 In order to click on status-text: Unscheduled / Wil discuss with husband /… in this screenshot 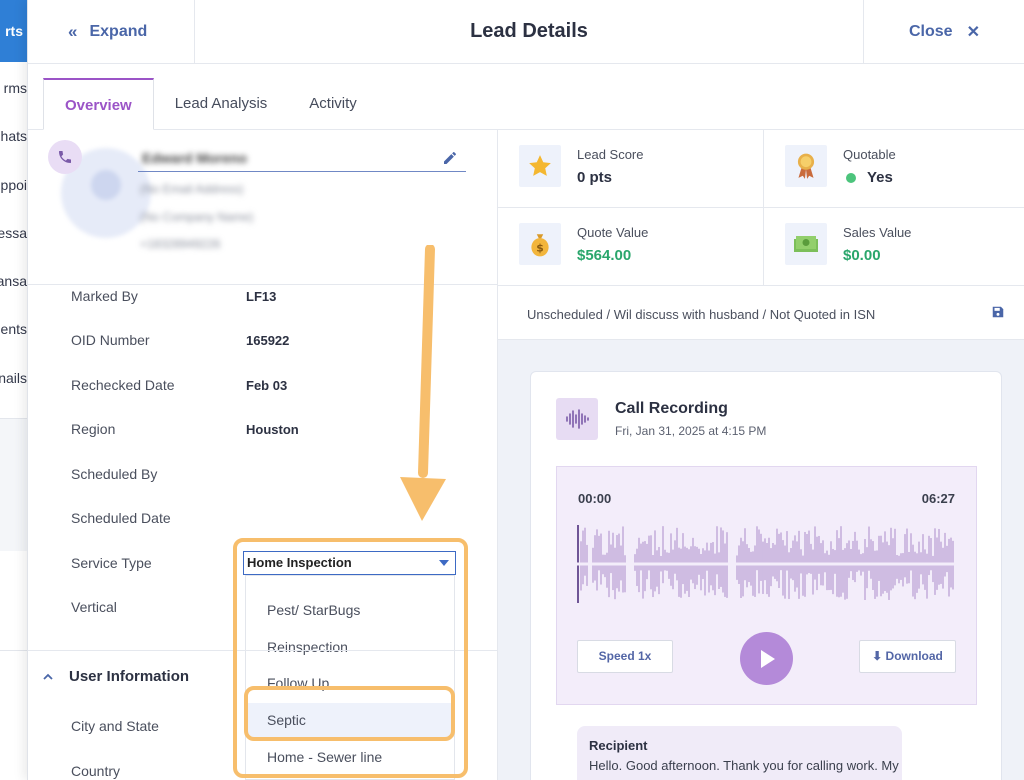, I will do `click(701, 314)`.